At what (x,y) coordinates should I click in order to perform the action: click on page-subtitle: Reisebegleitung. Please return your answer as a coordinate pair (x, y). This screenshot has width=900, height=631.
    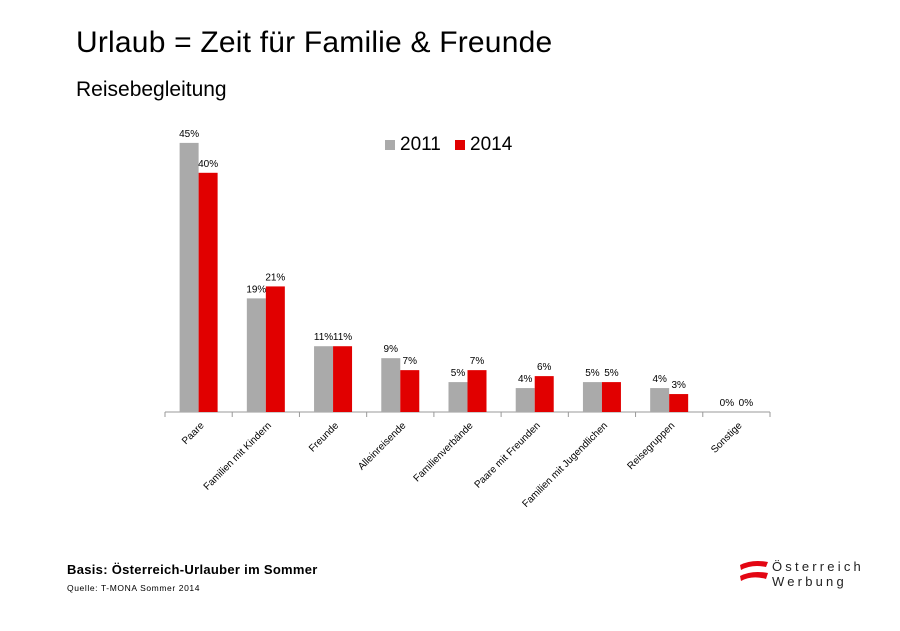
    Looking at the image, I should click on (151, 89).